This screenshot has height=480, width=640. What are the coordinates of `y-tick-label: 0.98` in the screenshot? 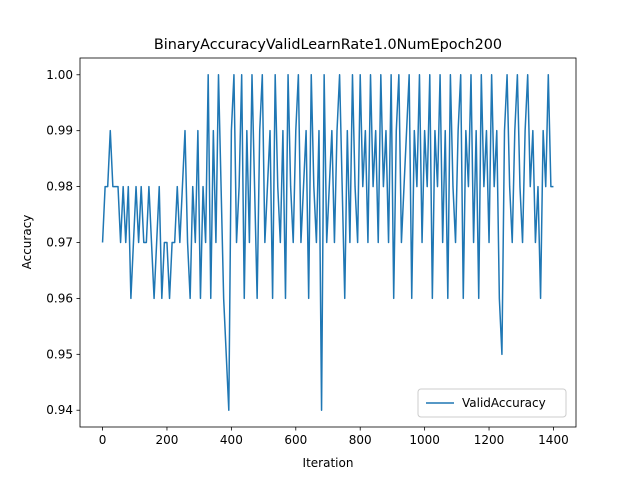 It's located at (59, 187).